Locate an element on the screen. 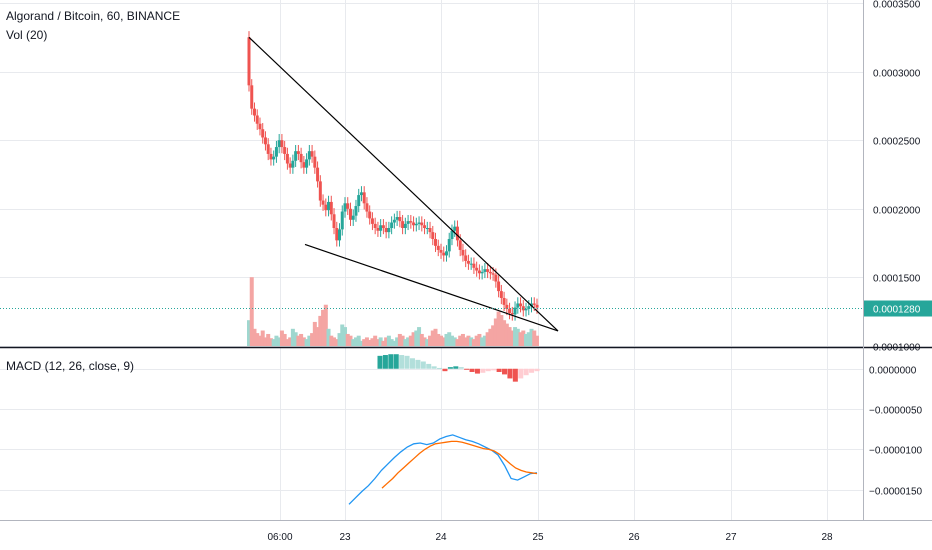 The height and width of the screenshot is (550, 932). volume-legend: Vol (20) is located at coordinates (27, 35).